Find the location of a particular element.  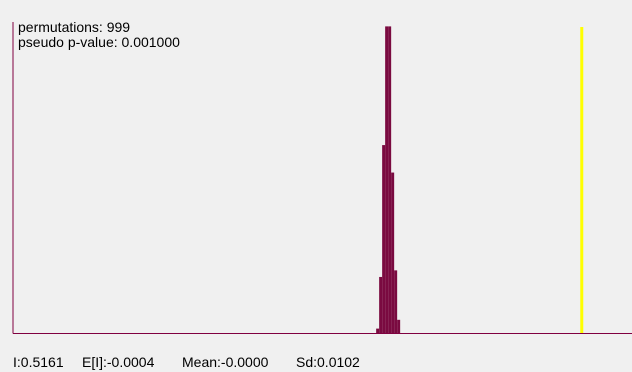

annotation: permutations: 999 is located at coordinates (74, 27).